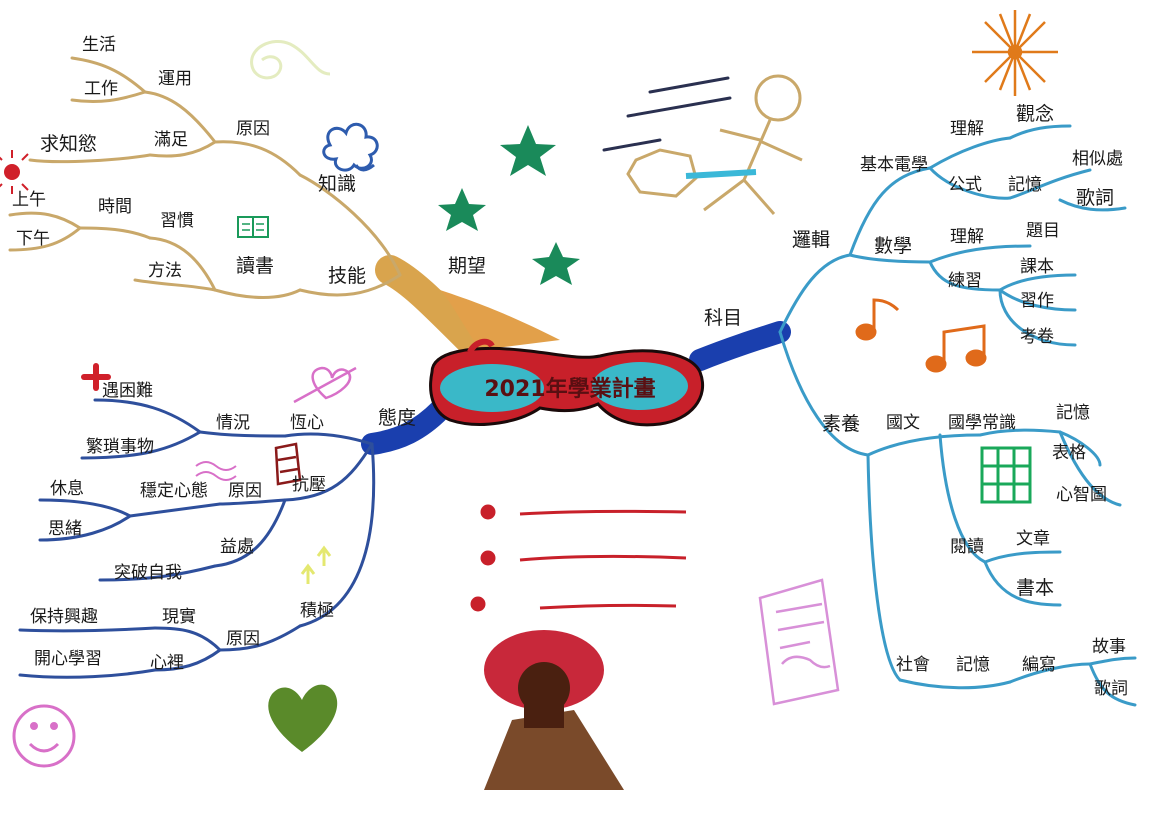 This screenshot has width=1149, height=827. Describe the element at coordinates (68, 144) in the screenshot. I see `node-curiosity: 求知慾` at that location.